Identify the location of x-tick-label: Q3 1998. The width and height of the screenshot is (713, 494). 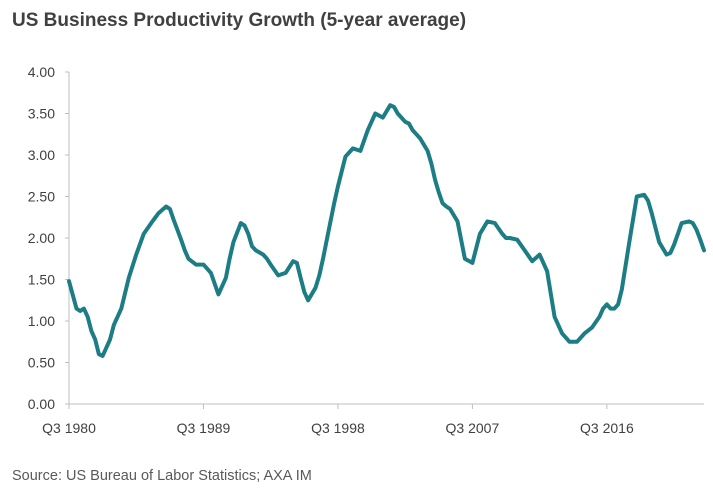
(338, 428).